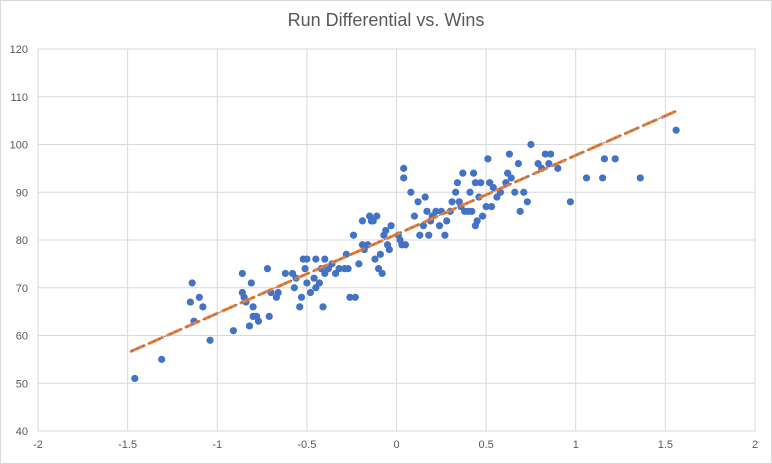 Image resolution: width=772 pixels, height=464 pixels. Describe the element at coordinates (19, 50) in the screenshot. I see `y-tick-label: 120` at that location.